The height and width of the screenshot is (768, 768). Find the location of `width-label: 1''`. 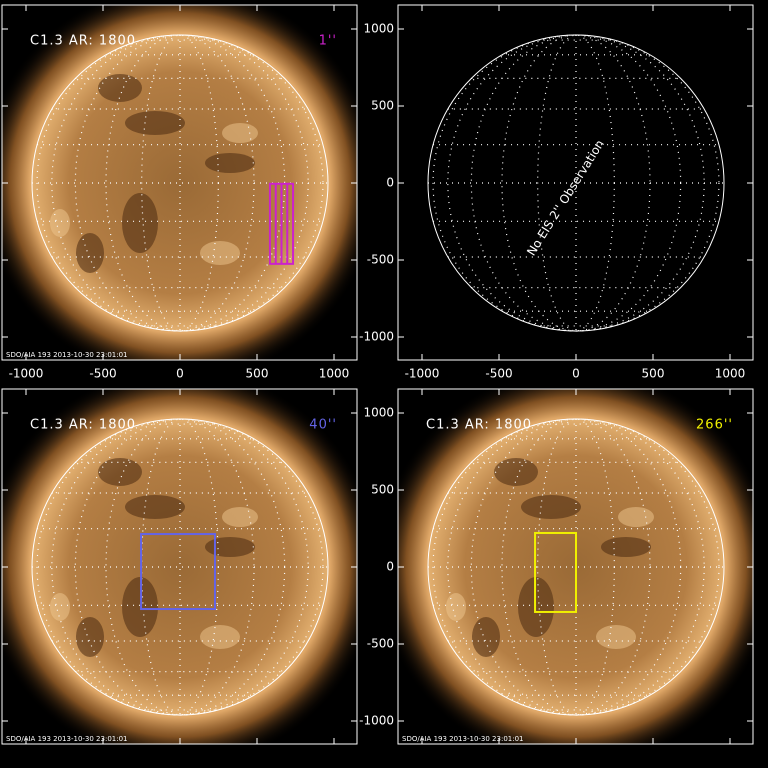

width-label: 1'' is located at coordinates (328, 41).